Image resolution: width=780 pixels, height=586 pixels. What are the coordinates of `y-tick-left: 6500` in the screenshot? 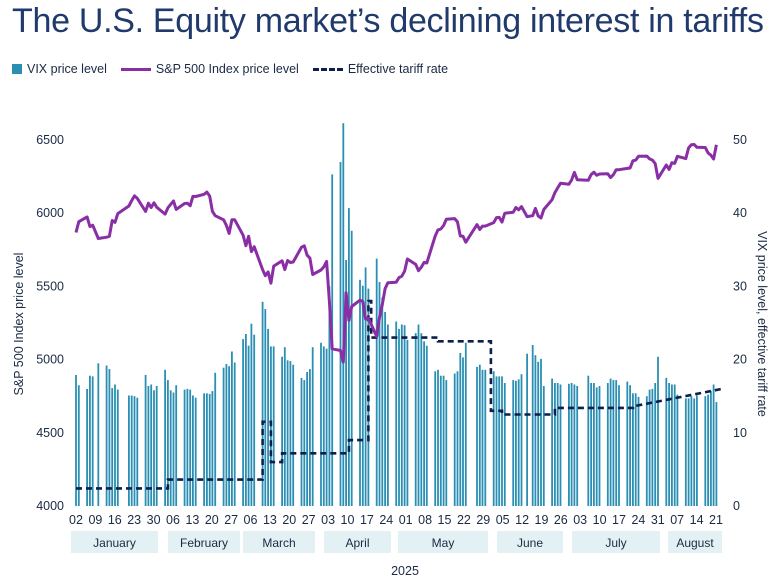 It's located at (50, 140).